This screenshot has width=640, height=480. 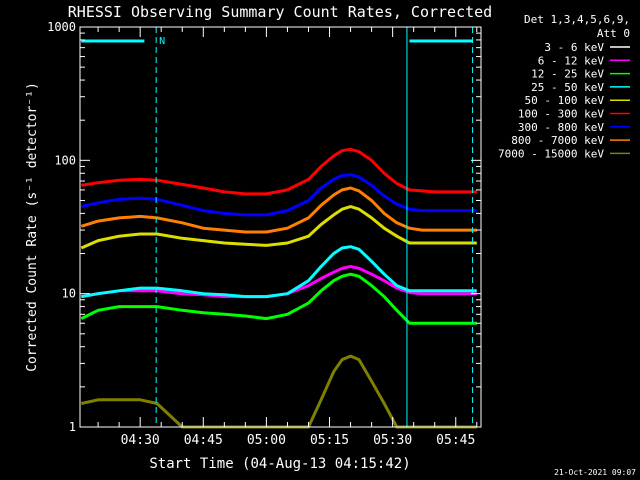 What do you see at coordinates (571, 60) in the screenshot?
I see `legend-label: 6 - 12 keV` at bounding box center [571, 60].